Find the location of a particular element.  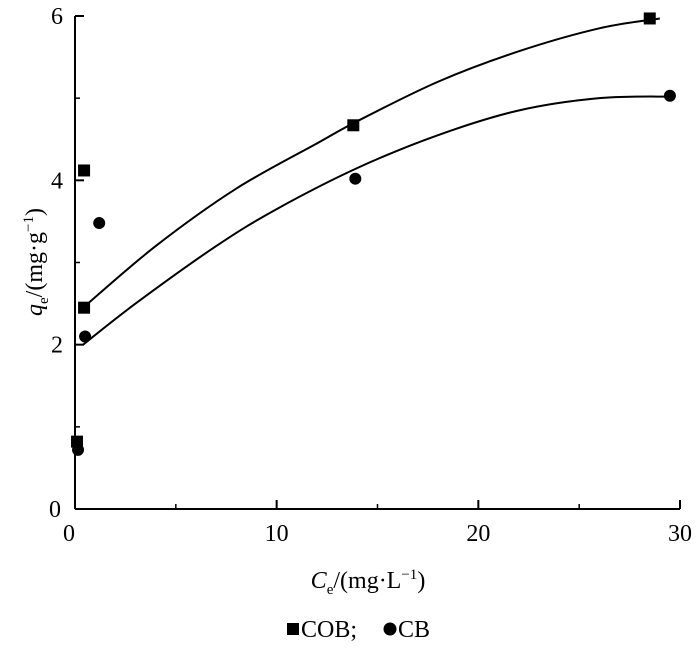

y-tick-label-6: 6 is located at coordinates (57, 17).